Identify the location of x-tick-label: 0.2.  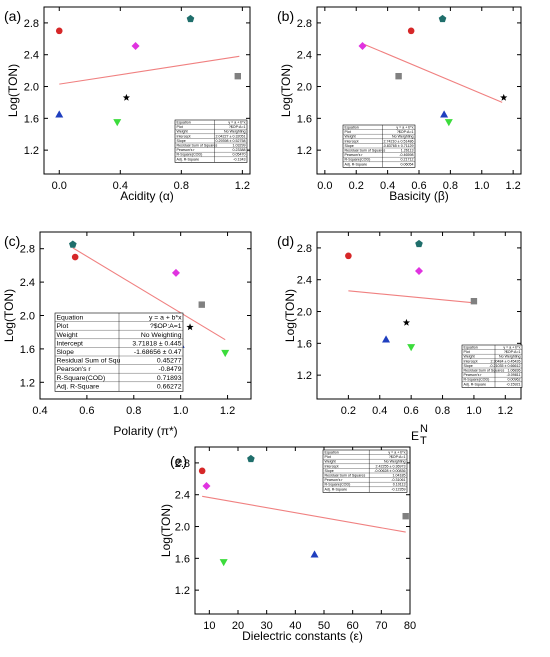
(348, 411).